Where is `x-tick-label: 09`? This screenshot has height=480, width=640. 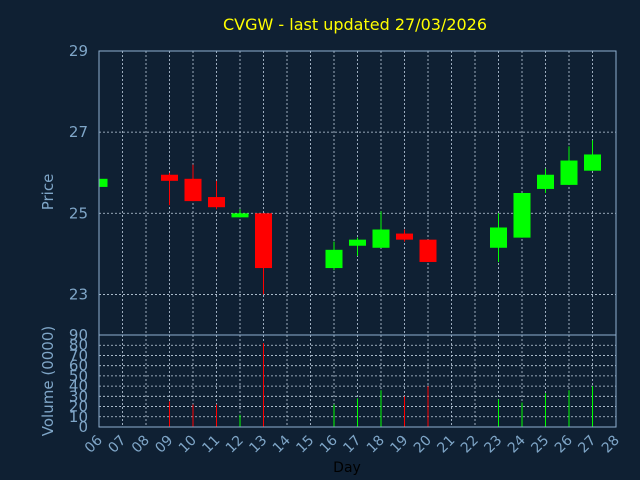 x-tick-label: 09 is located at coordinates (164, 445).